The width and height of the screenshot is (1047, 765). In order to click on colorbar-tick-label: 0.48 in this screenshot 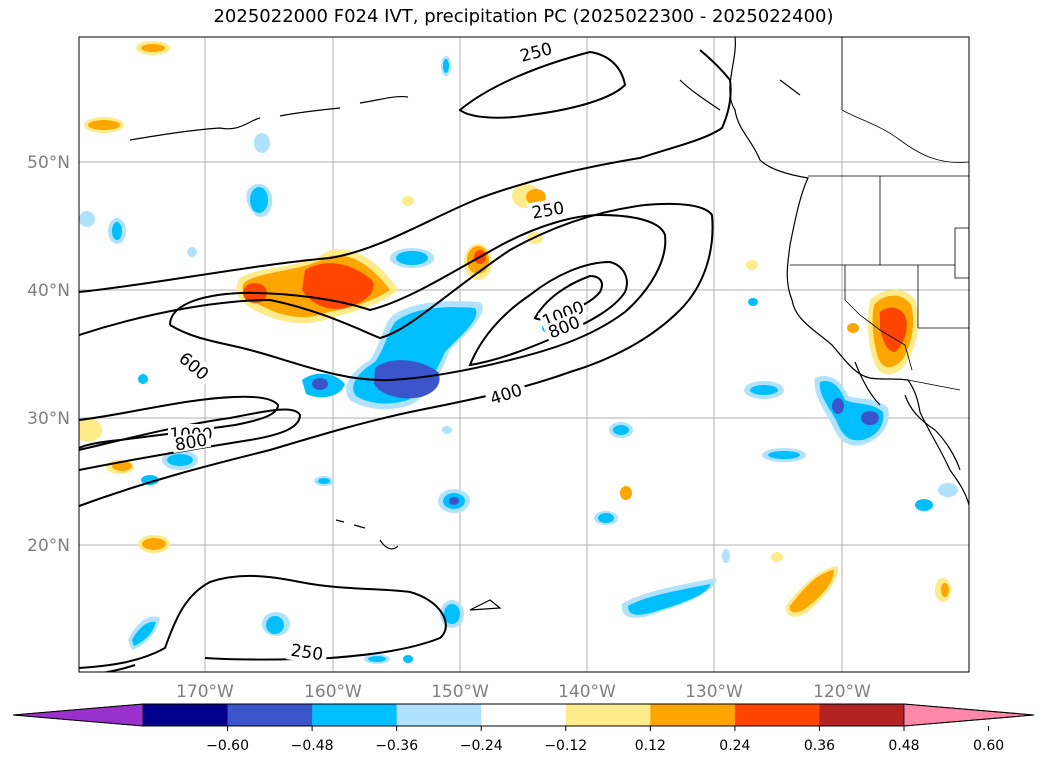, I will do `click(903, 746)`.